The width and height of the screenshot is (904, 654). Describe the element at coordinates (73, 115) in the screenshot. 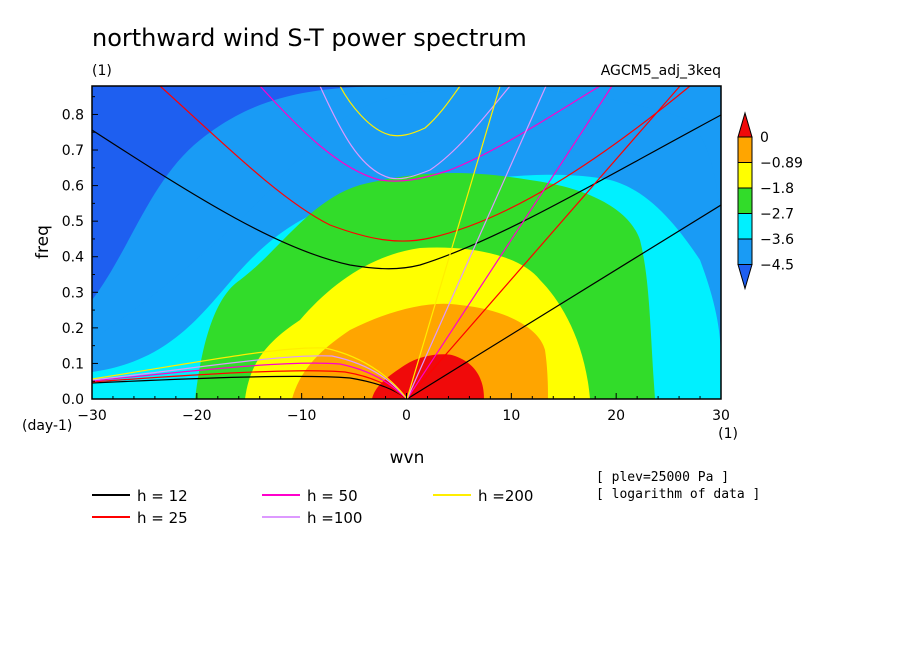

I see `y-tick-label: 0.8` at that location.